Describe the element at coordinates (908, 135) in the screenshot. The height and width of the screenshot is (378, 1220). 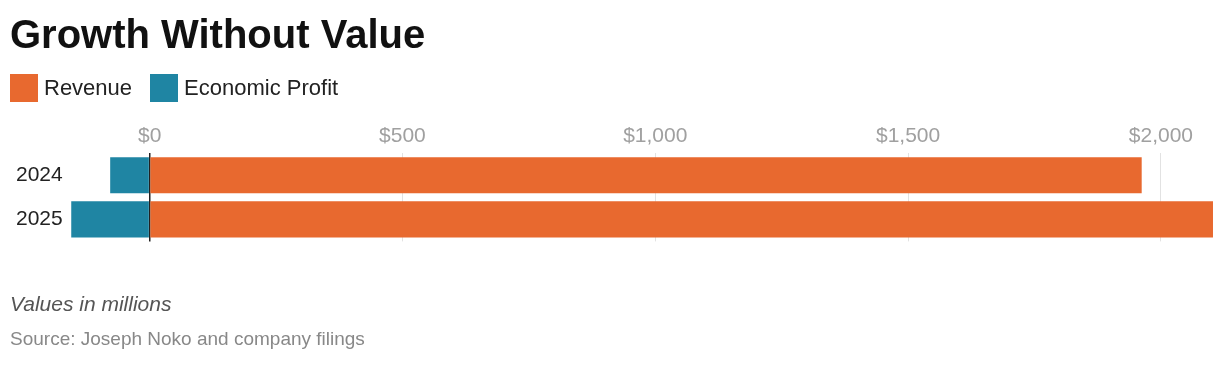
I see `x-tick-label: $1,500` at that location.